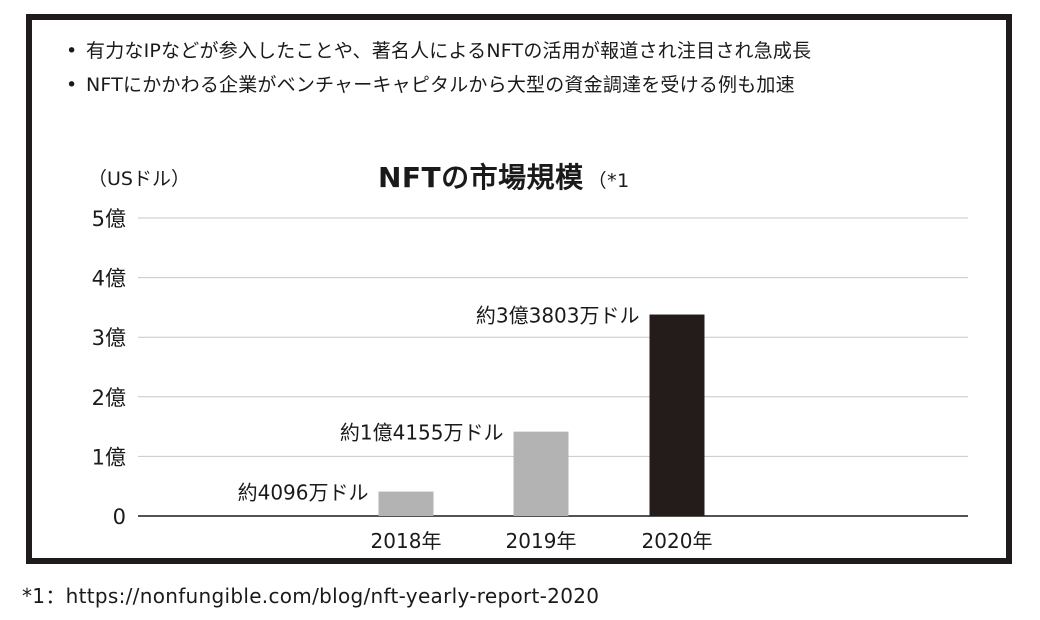 This screenshot has width=1040, height=620. Describe the element at coordinates (449, 51) in the screenshot. I see `bullet-text: 有力なIPなどが参入したことや、著名人によるNFTの活用が報道され注目され急成長` at that location.